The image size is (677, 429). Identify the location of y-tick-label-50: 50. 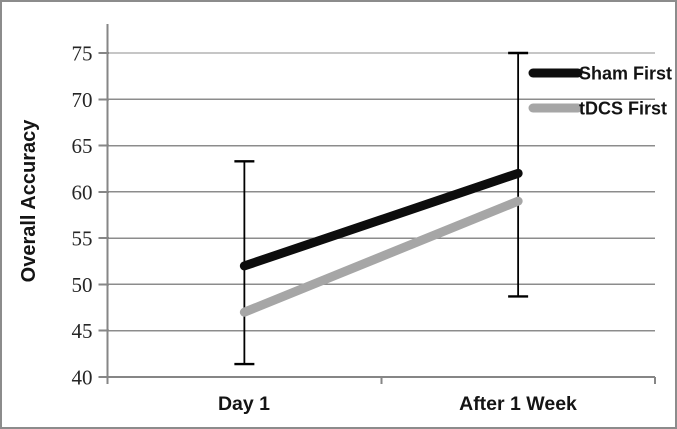
(82, 285).